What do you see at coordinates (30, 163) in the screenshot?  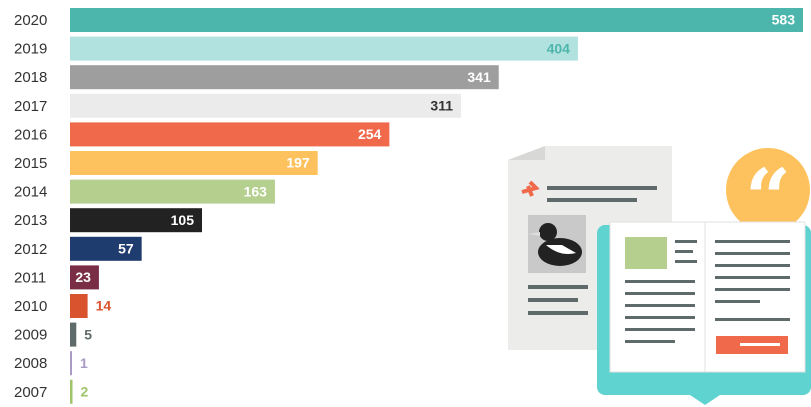 I see `y-tick-label: 2015` at bounding box center [30, 163].